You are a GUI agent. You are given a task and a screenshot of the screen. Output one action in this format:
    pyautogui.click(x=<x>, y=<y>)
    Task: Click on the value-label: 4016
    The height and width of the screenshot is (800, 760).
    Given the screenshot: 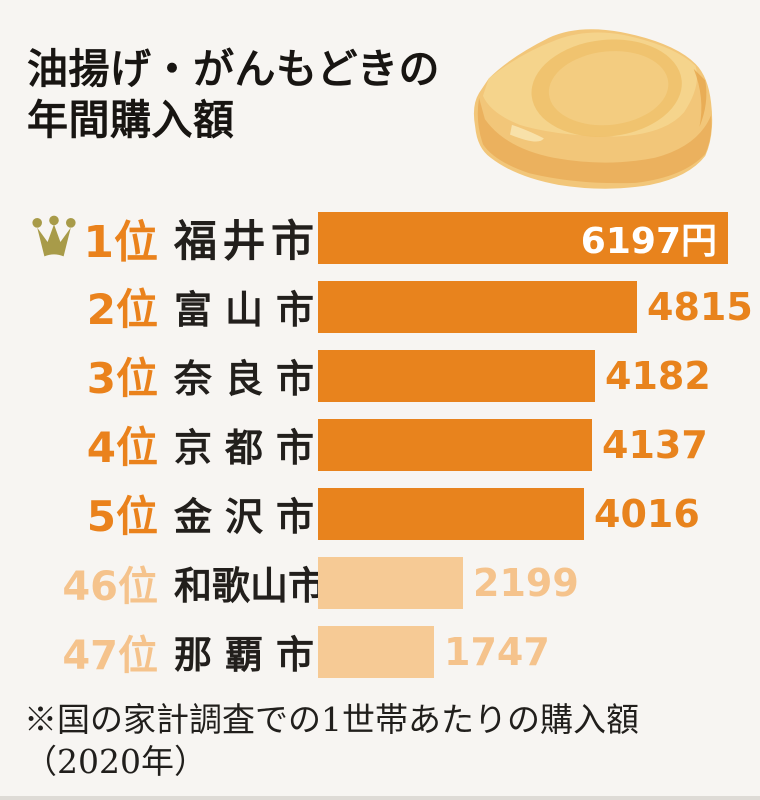 What is the action you would take?
    pyautogui.click(x=647, y=513)
    